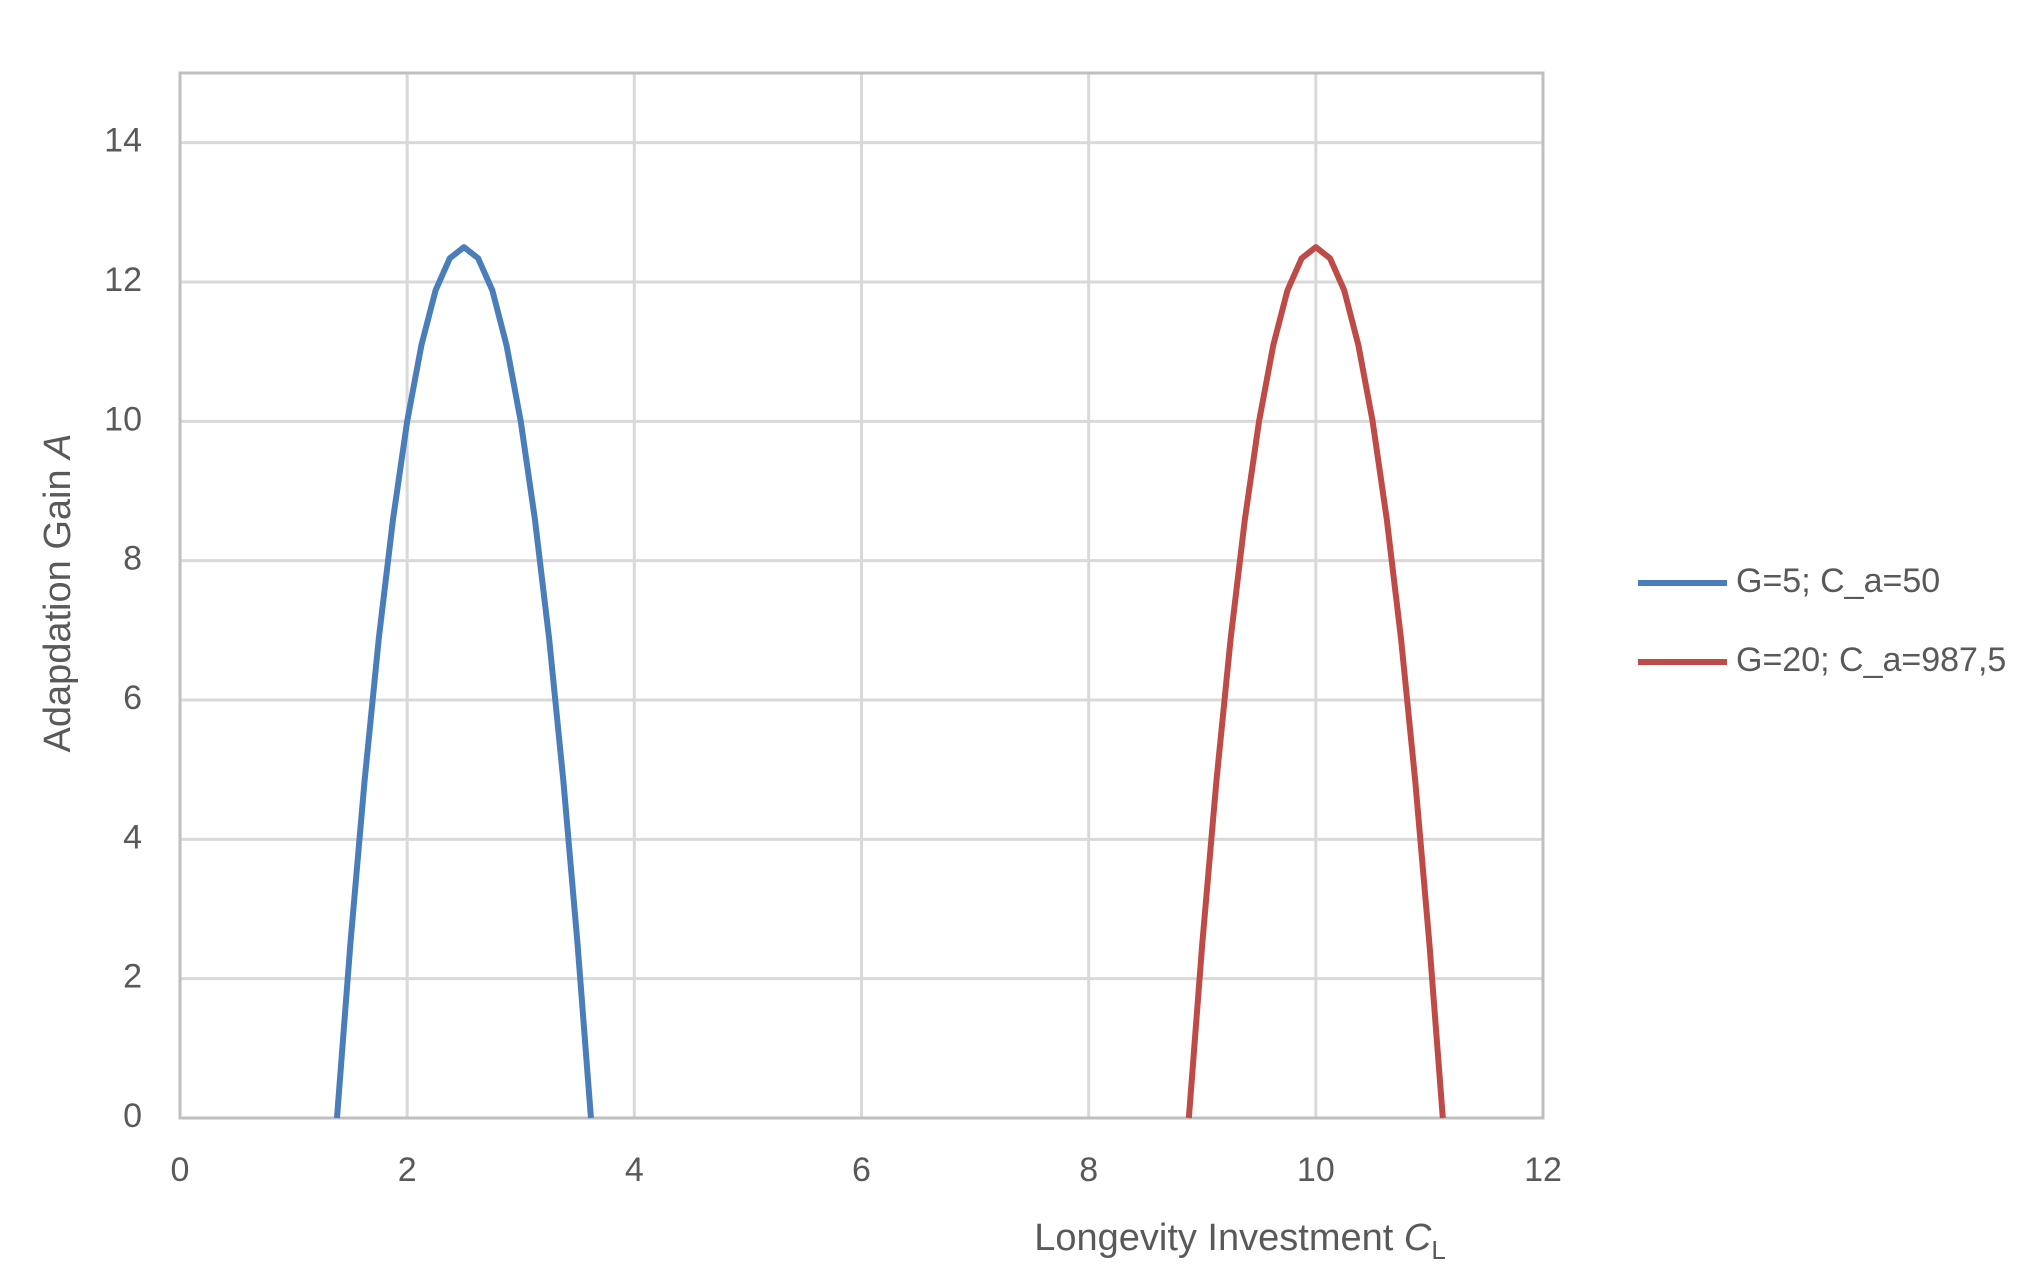 Image resolution: width=2044 pixels, height=1273 pixels. Describe the element at coordinates (1088, 1170) in the screenshot. I see `x-tick-label: 8` at that location.